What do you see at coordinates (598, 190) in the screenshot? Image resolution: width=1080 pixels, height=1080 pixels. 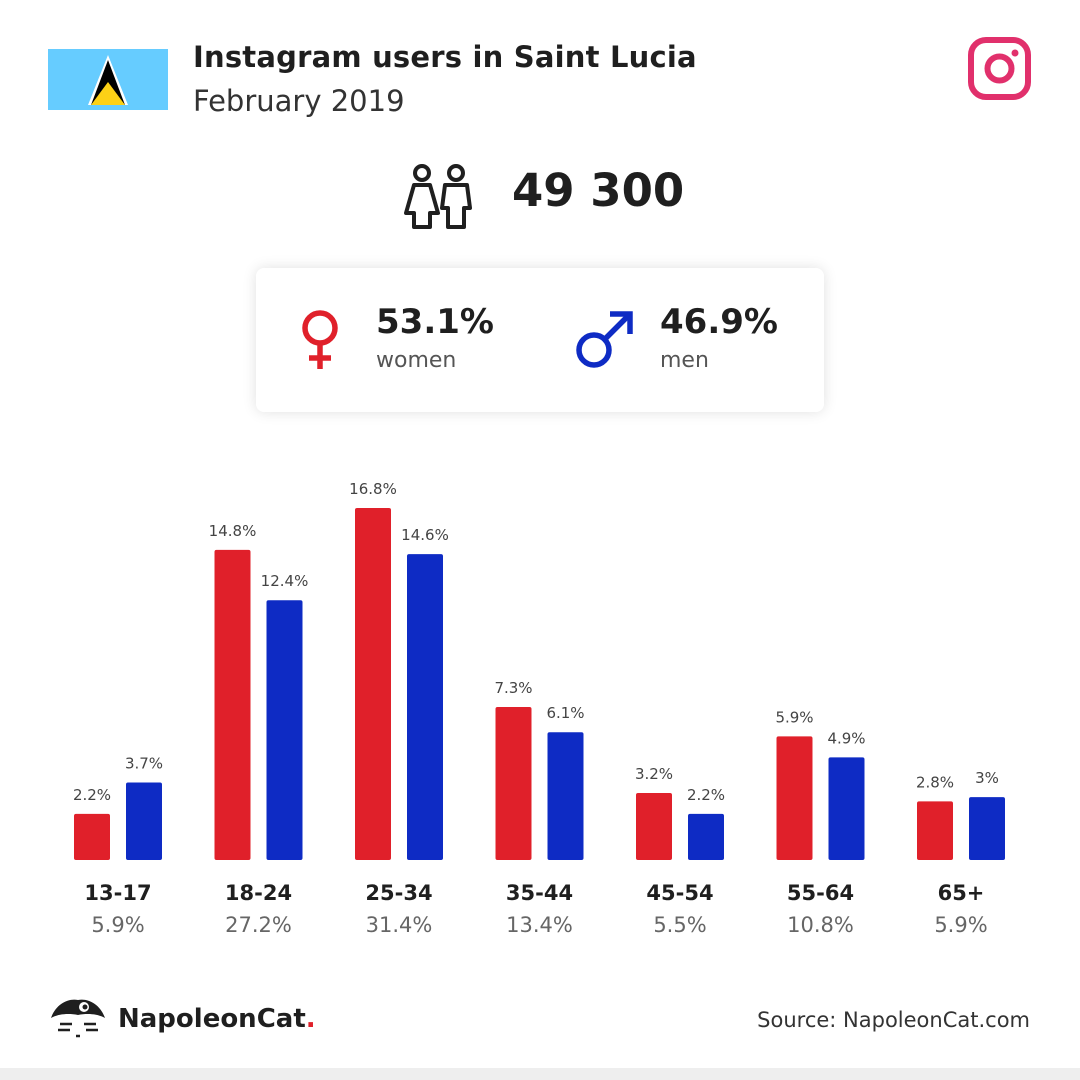 I see `total-users: 49 300` at bounding box center [598, 190].